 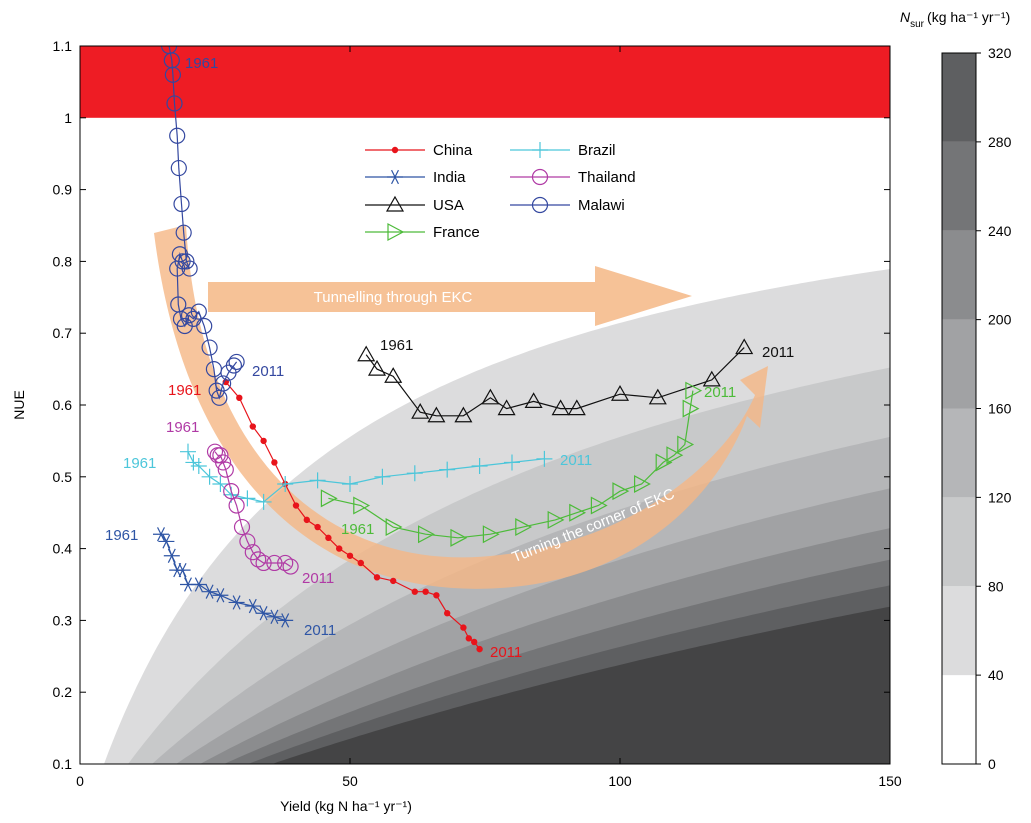 I want to click on tunnelling-arrow, so click(x=450, y=296).